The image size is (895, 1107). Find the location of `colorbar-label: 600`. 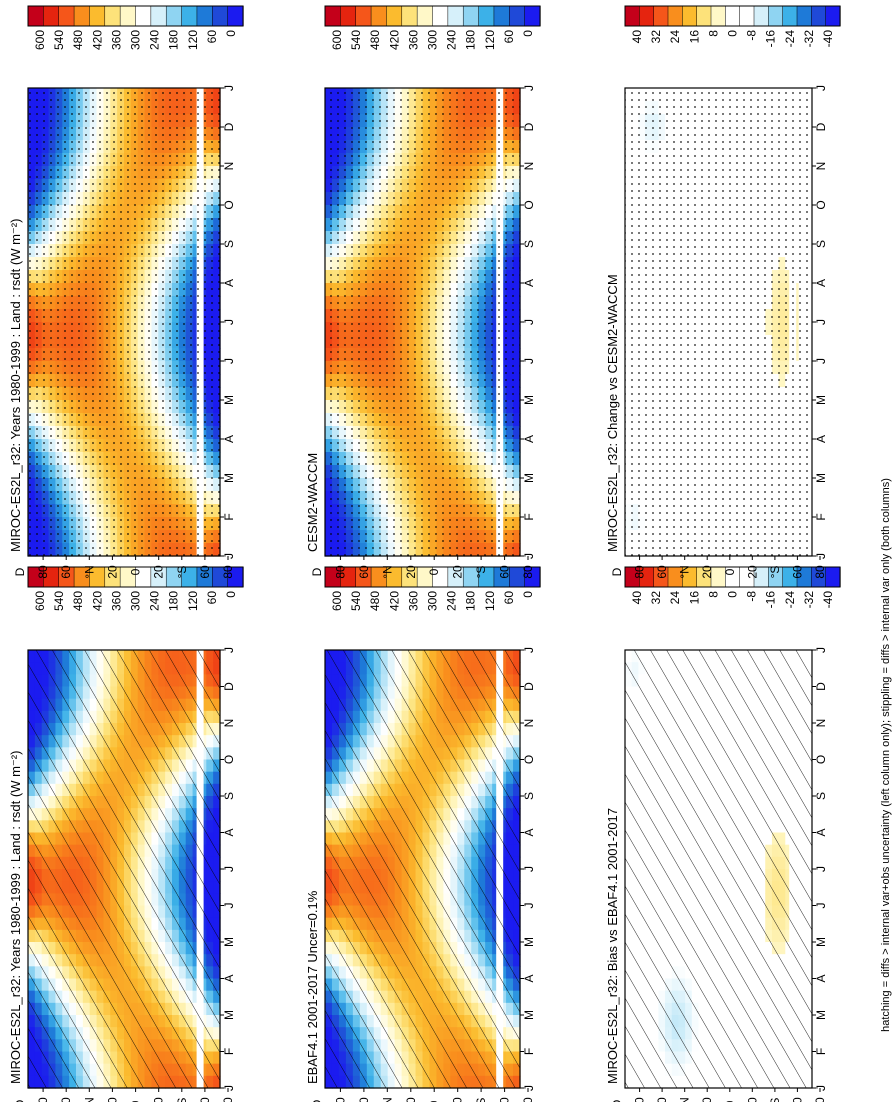

colorbar-label: 600 is located at coordinates (40, 40).